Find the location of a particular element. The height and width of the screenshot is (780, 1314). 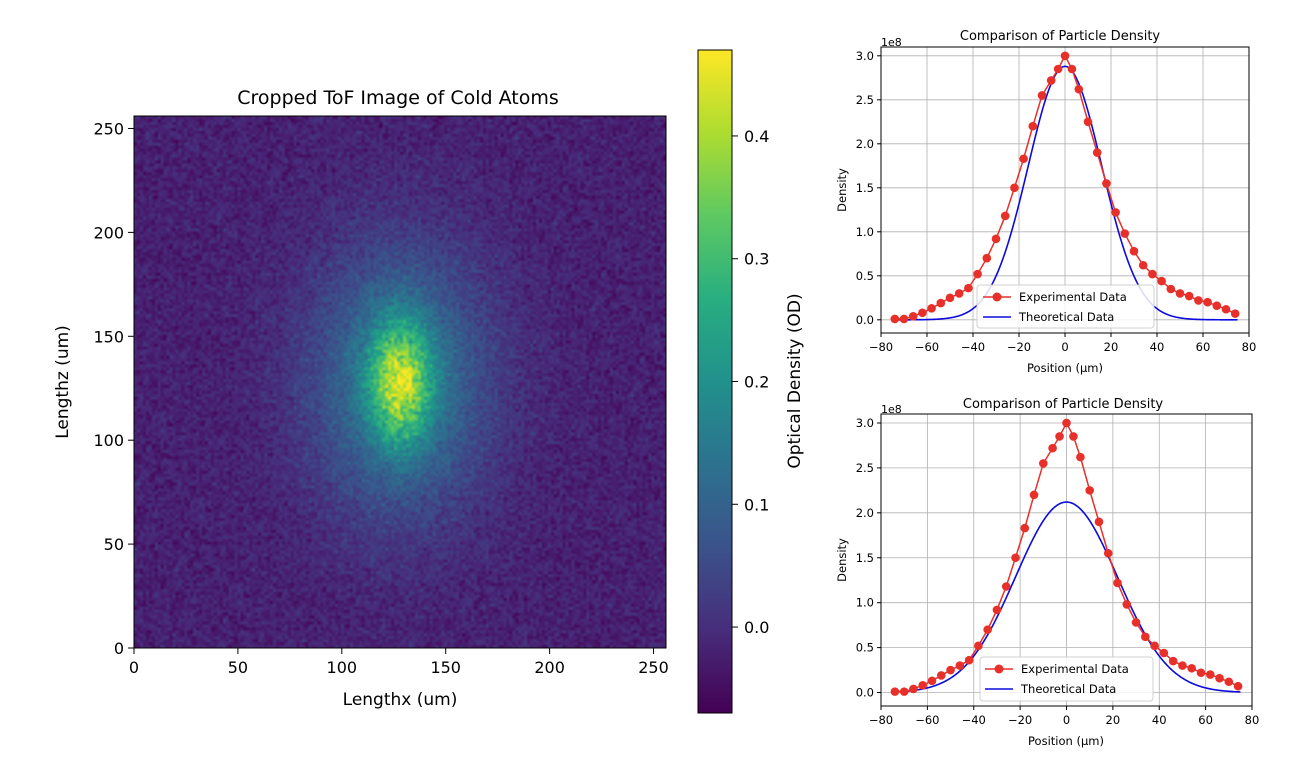

y-tick-label: 0.0 is located at coordinates (865, 693).